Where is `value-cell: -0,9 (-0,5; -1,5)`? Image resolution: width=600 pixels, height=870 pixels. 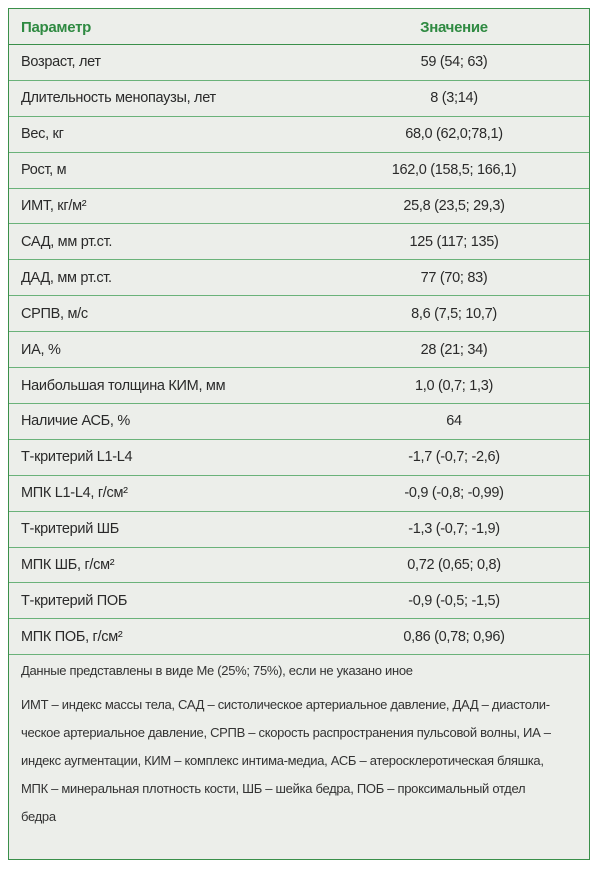
value-cell: -0,9 (-0,5; -1,5) is located at coordinates (454, 600).